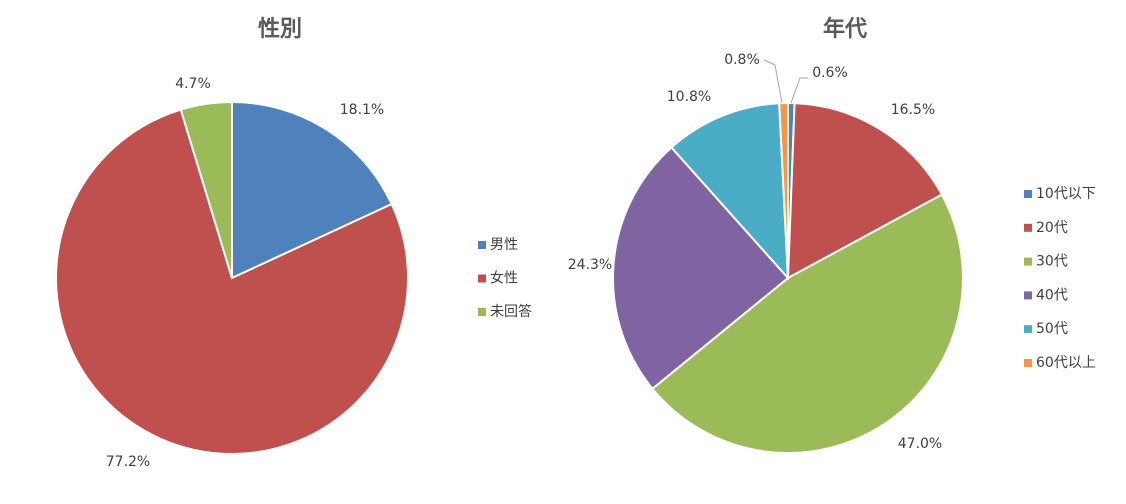  What do you see at coordinates (1066, 194) in the screenshot?
I see `legend-label: 10代以下` at bounding box center [1066, 194].